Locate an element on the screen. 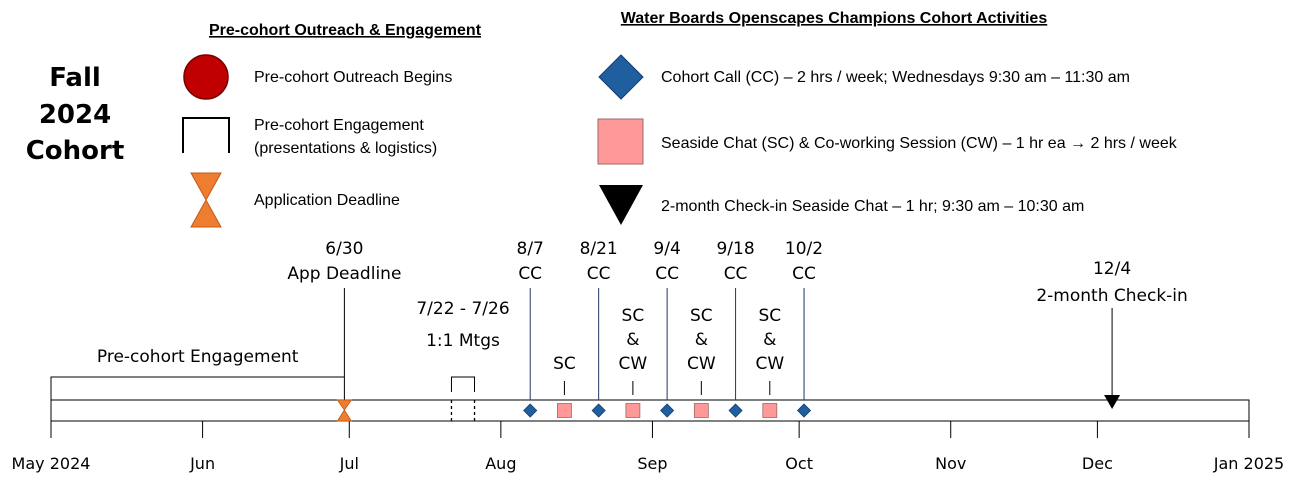 This screenshot has height=486, width=1296. legend-deadline-label: Application Deadline is located at coordinates (327, 200).